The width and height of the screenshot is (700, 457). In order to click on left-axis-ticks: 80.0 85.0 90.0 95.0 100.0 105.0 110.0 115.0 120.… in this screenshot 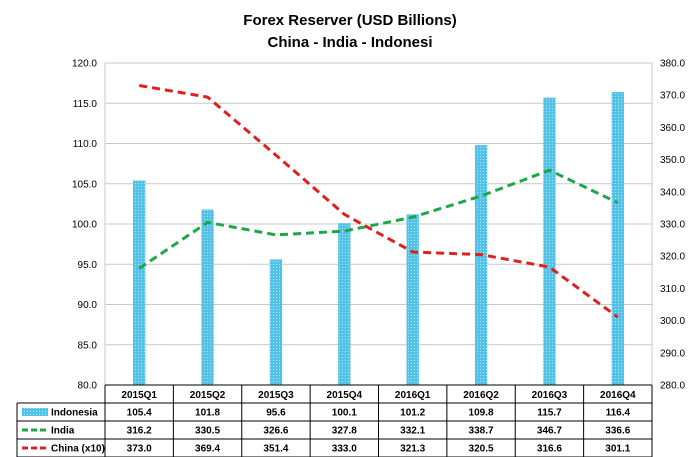, I will do `click(84, 225)`.